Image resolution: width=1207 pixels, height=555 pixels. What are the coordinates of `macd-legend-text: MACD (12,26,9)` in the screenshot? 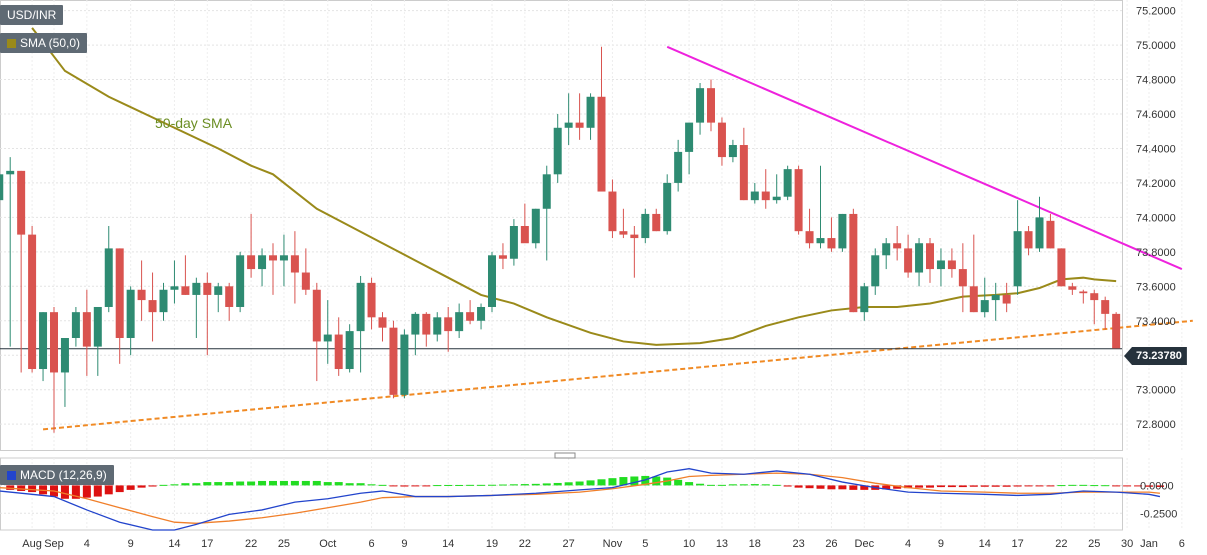 It's located at (63, 475).